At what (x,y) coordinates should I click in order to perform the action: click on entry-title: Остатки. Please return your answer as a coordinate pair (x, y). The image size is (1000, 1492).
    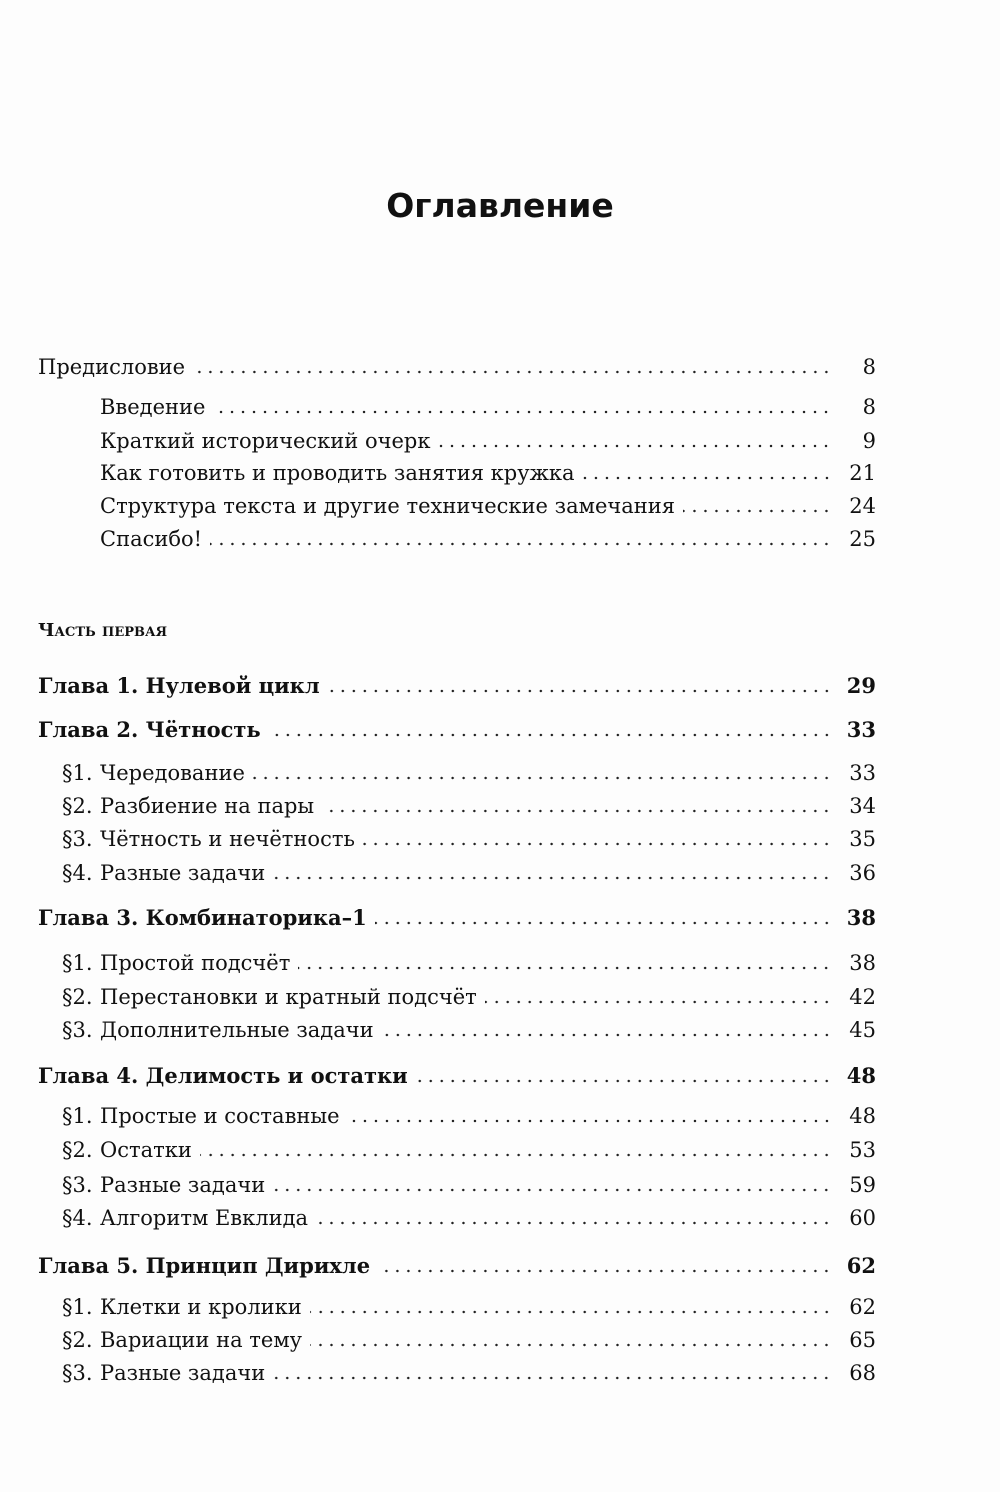
    Looking at the image, I should click on (146, 1150).